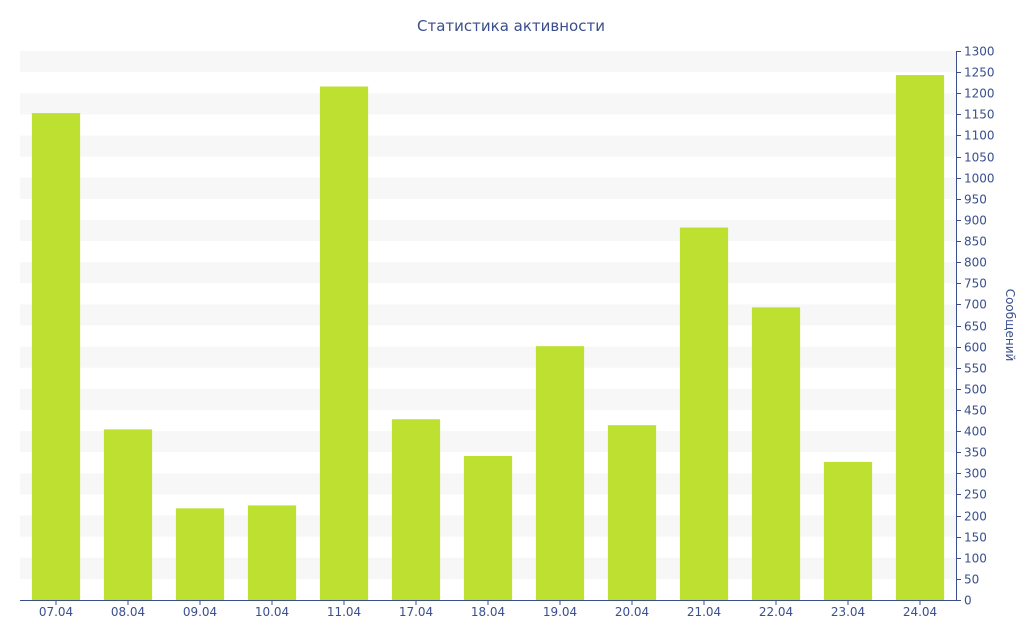 This screenshot has height=644, width=1024. Describe the element at coordinates (704, 612) in the screenshot. I see `x-tick-label: 21.04` at that location.